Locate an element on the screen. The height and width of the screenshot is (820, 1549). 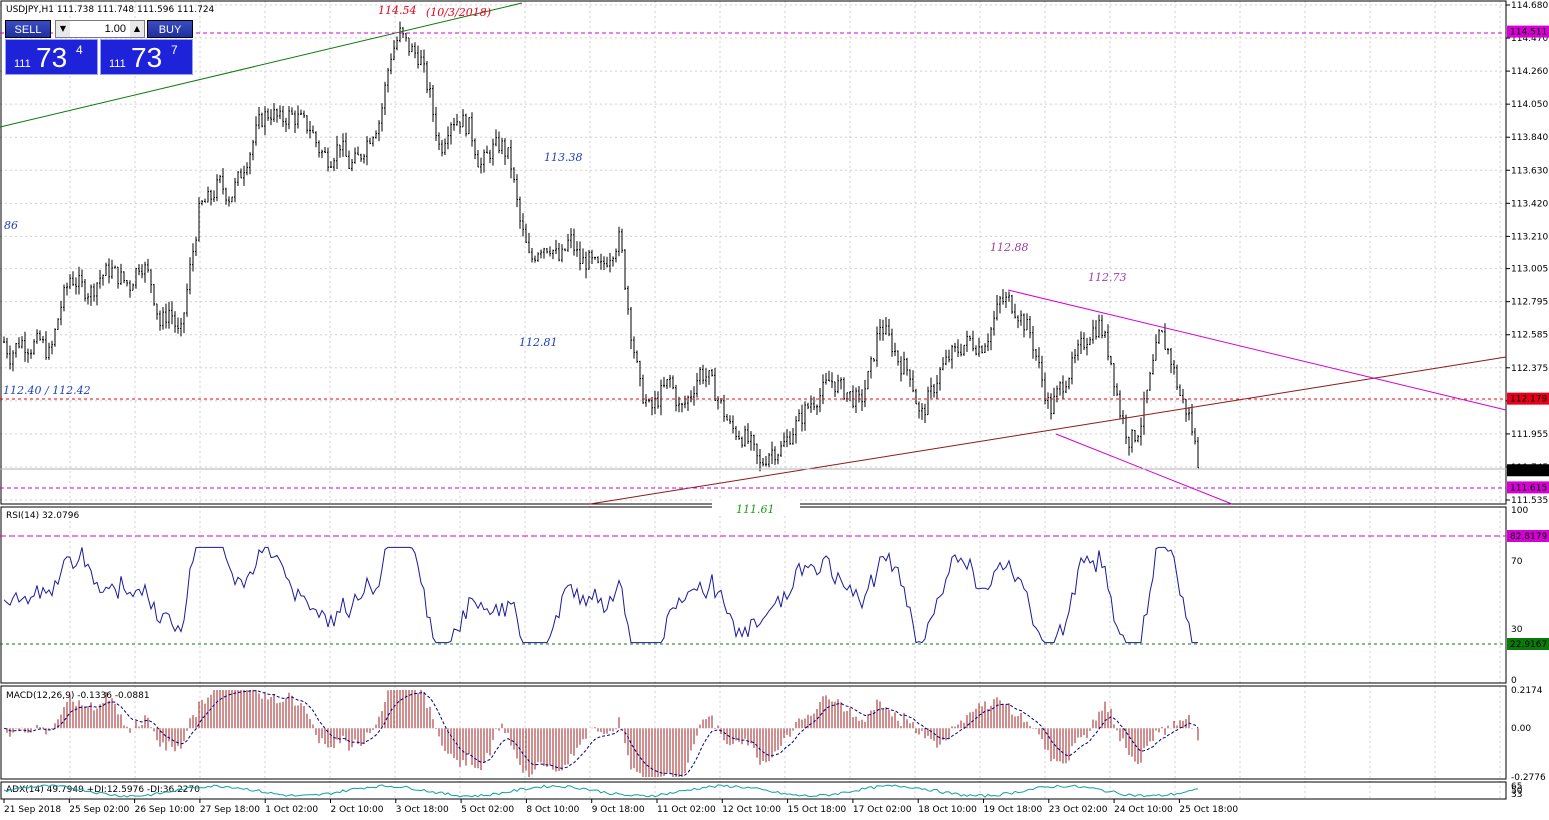
time-tick-label: 1 Oct 02:00 is located at coordinates (291, 810).